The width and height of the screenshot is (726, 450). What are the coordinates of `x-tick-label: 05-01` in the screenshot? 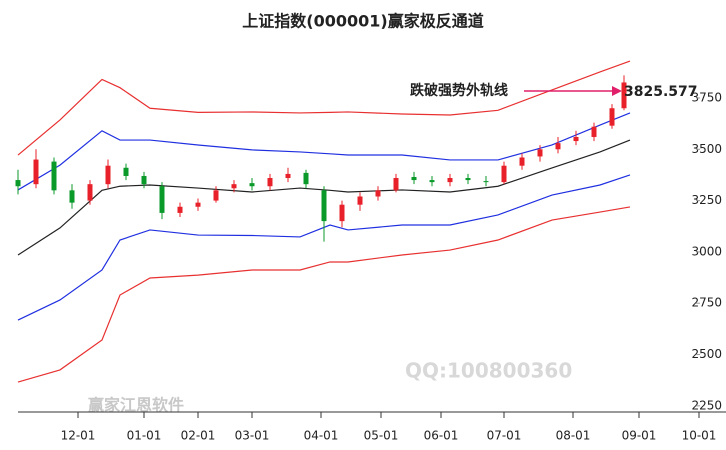 It's located at (381, 436).